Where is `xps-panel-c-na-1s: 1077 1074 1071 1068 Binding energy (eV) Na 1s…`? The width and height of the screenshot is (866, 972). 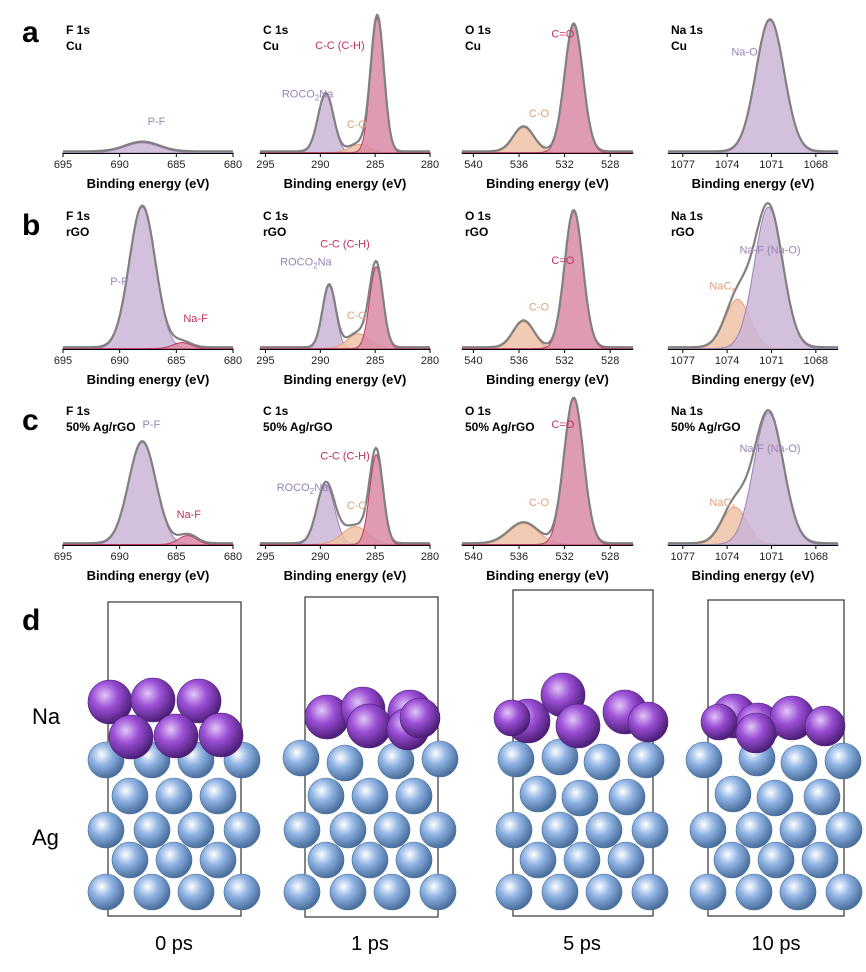 xps-panel-c-na-1s: 1077 1074 1071 1068 Binding energy (eV) Na 1s… is located at coordinates (753, 493).